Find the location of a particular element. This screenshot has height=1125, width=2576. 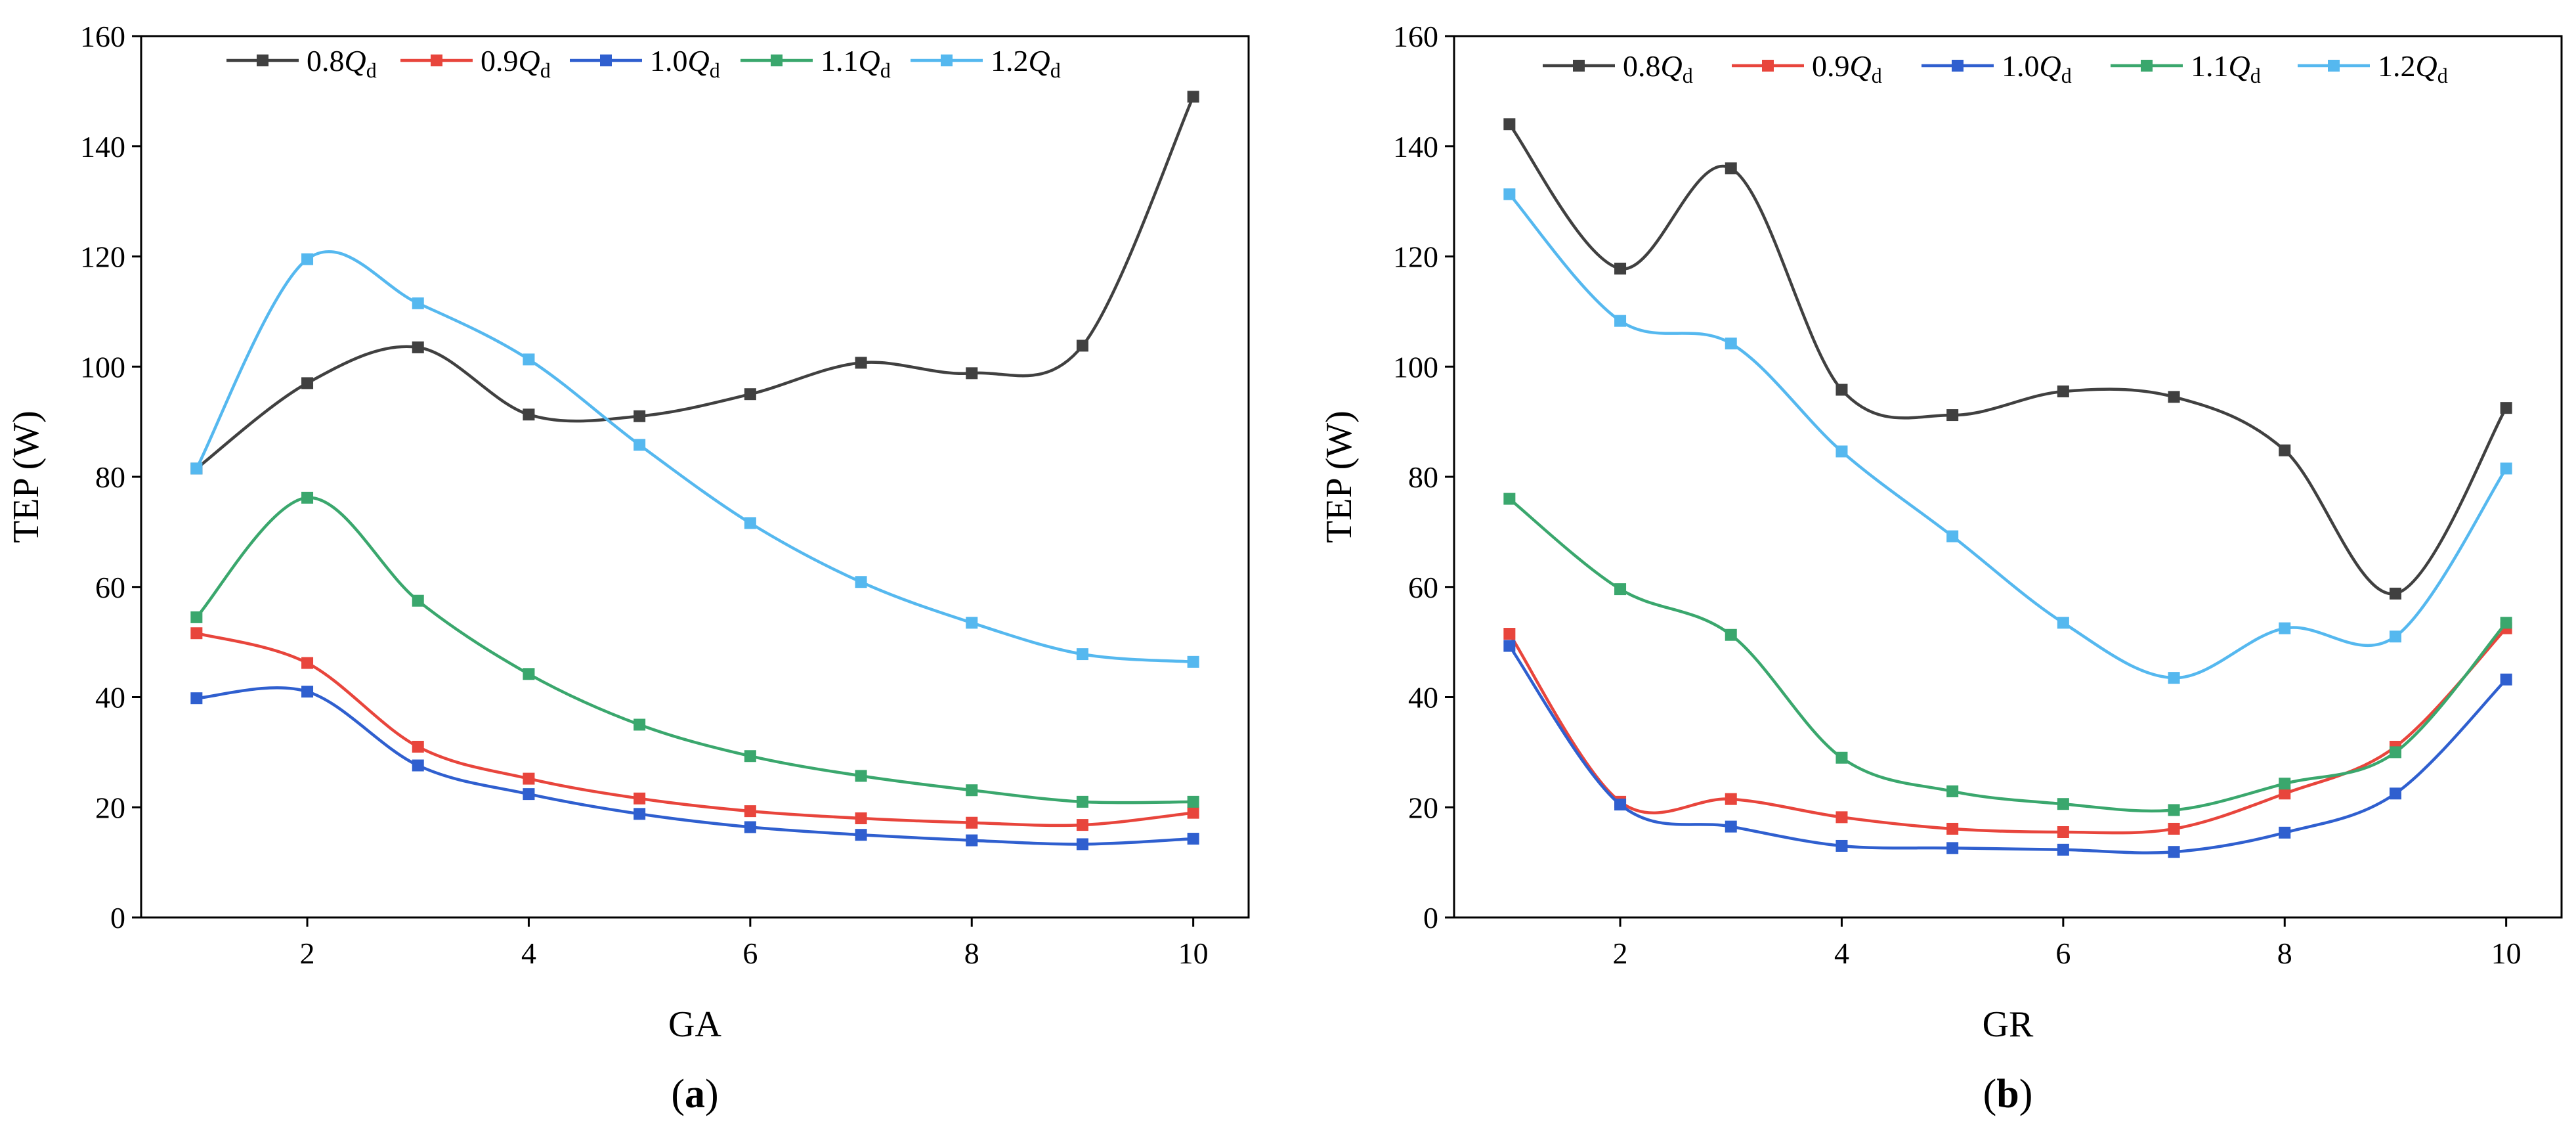

x-axis-title: GR is located at coordinates (2008, 1024).